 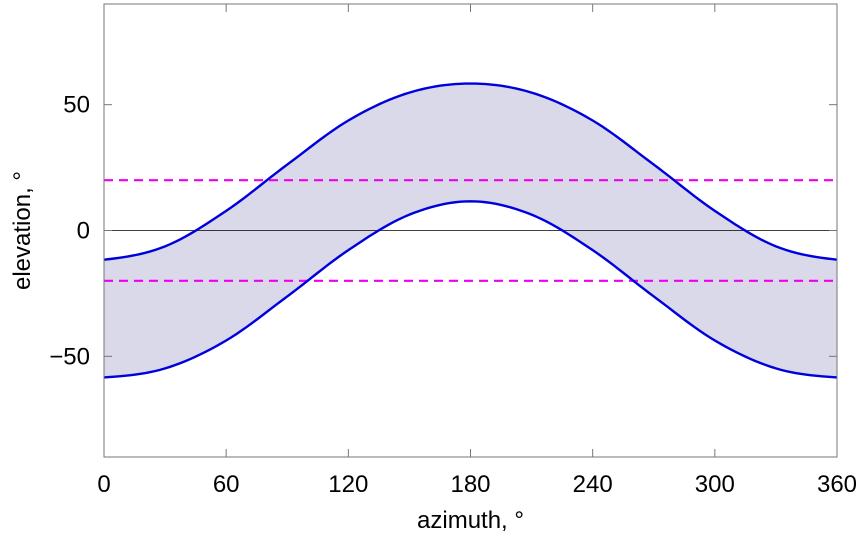 What do you see at coordinates (593, 484) in the screenshot?
I see `x-tick-label: 240` at bounding box center [593, 484].